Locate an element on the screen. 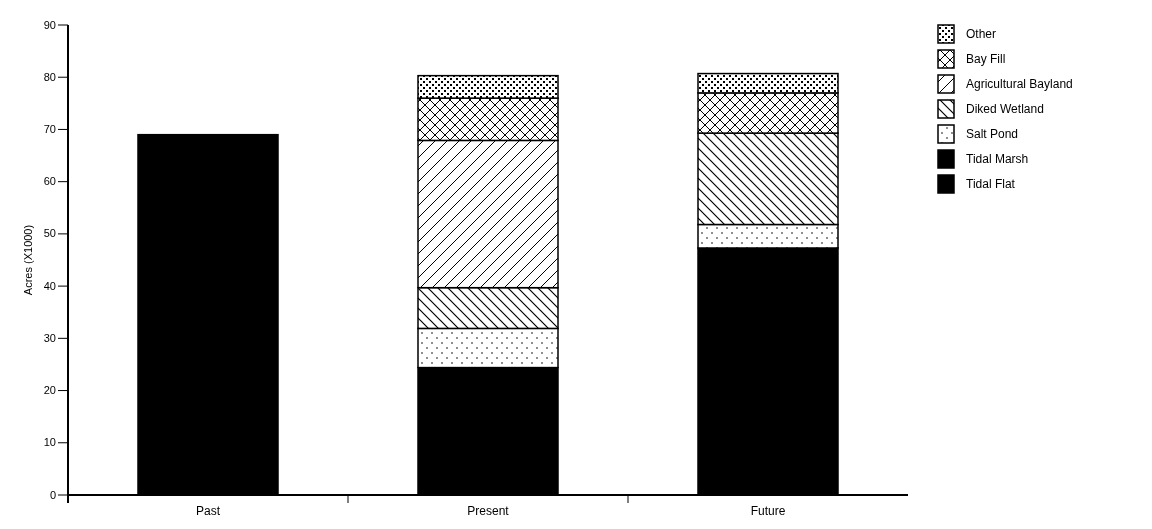  y-tick-label: 80 is located at coordinates (49, 76).